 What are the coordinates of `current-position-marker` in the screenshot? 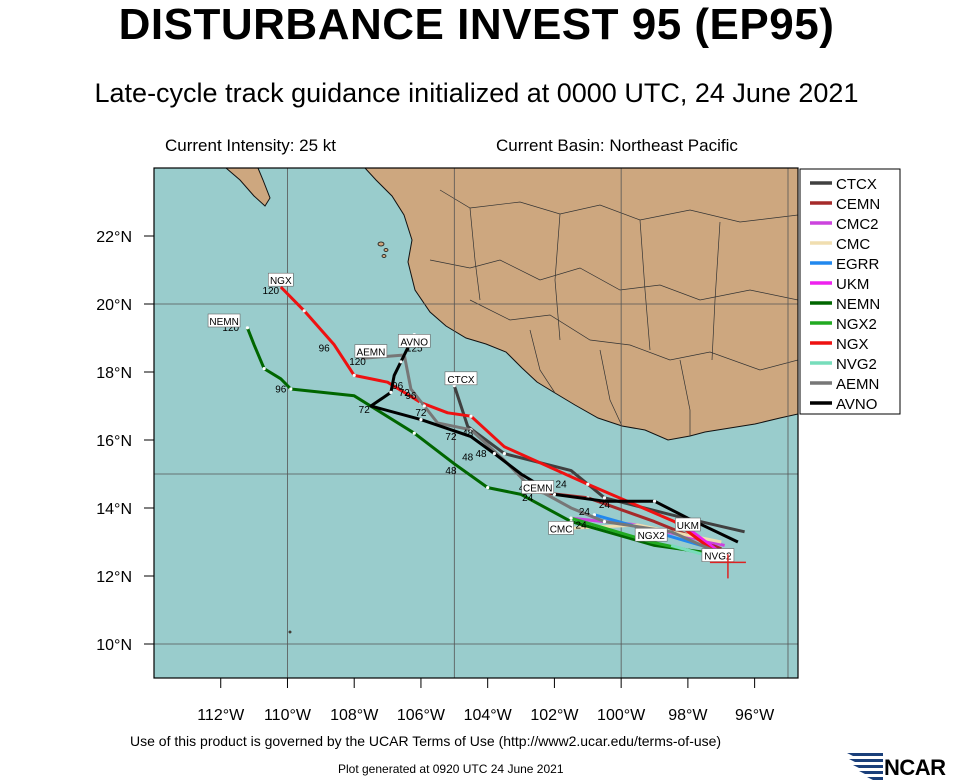 It's located at (727, 566).